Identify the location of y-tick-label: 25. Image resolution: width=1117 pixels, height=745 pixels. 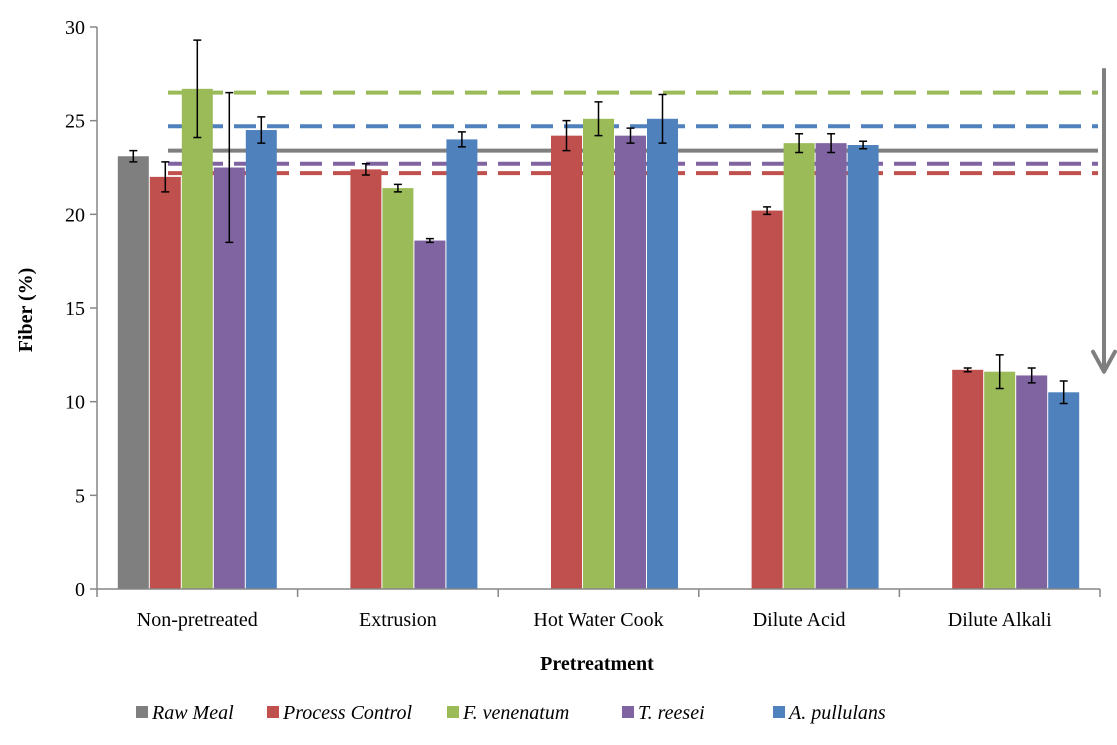
(75, 122).